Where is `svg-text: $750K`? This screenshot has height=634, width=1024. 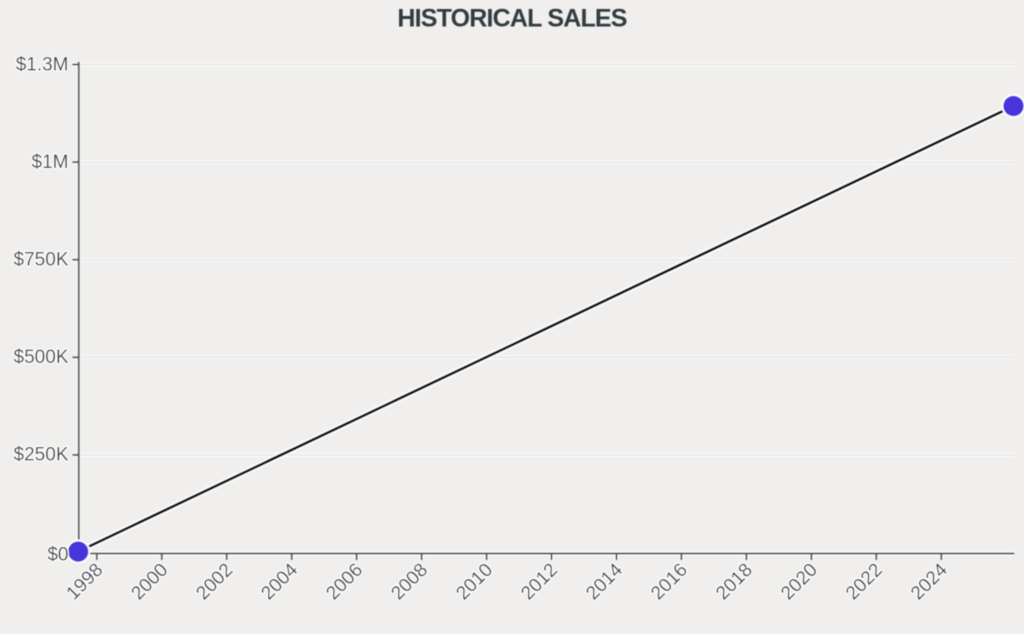 svg-text: $750K is located at coordinates (41, 260).